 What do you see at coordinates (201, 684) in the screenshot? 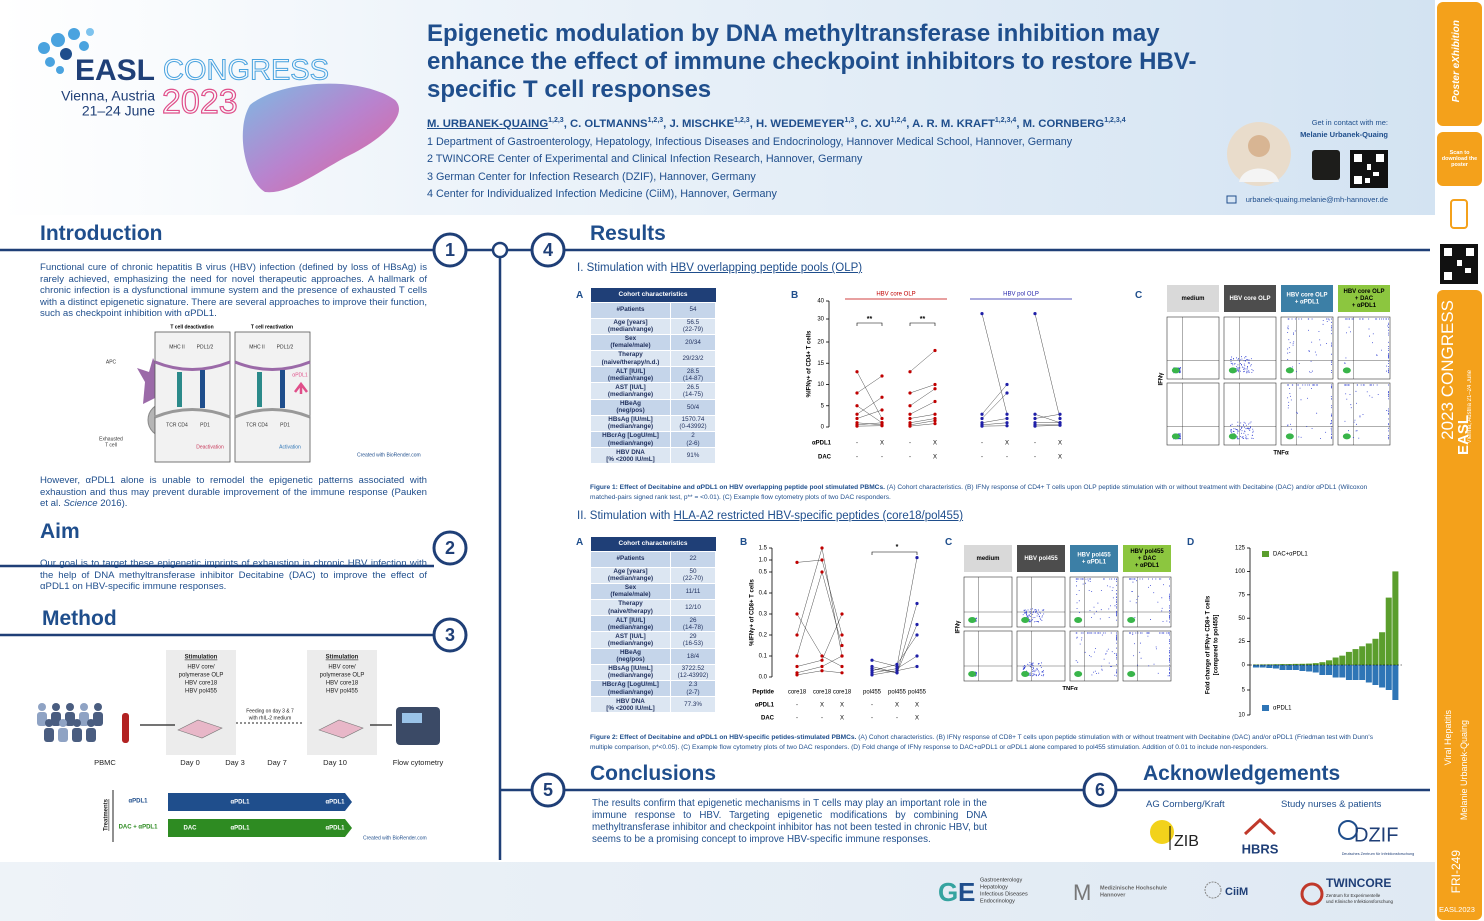
I see `figure-label: HBV core18` at bounding box center [201, 684].